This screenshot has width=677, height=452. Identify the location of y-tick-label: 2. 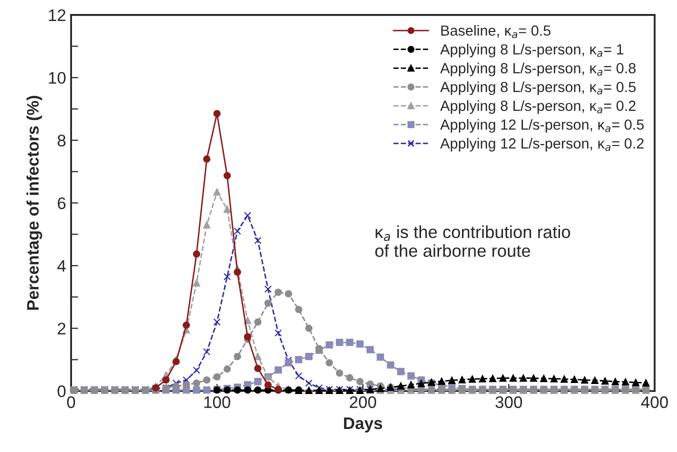
(62, 328).